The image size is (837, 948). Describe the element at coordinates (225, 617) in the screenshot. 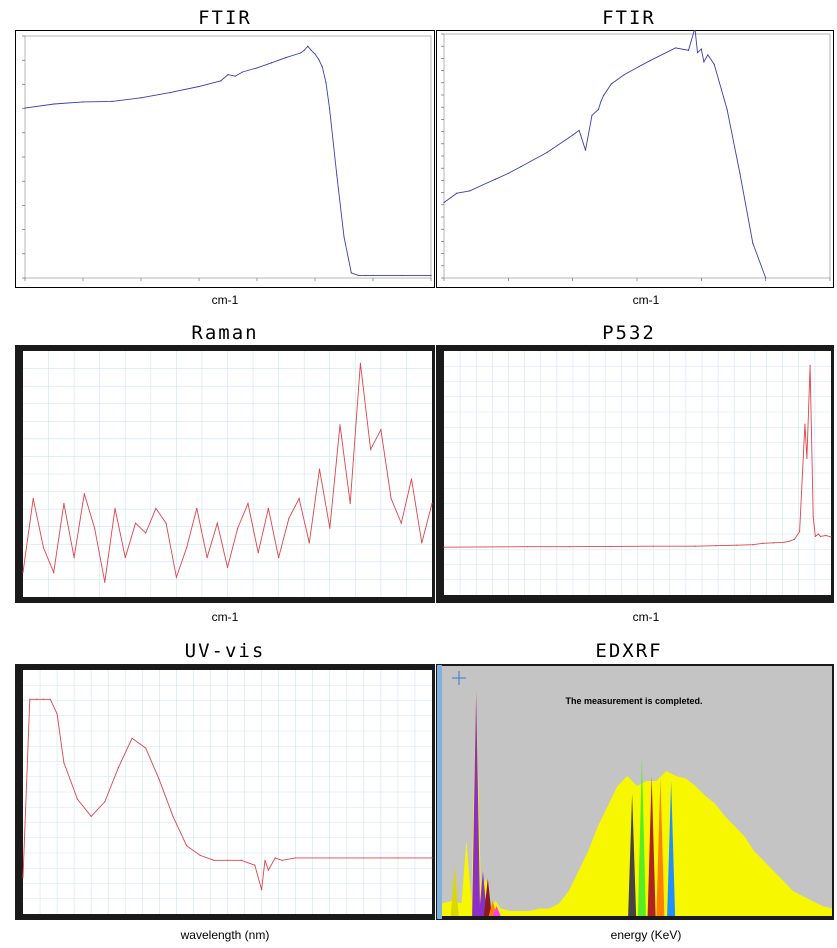

I see `x-axis-label-raman: cm-1` at that location.